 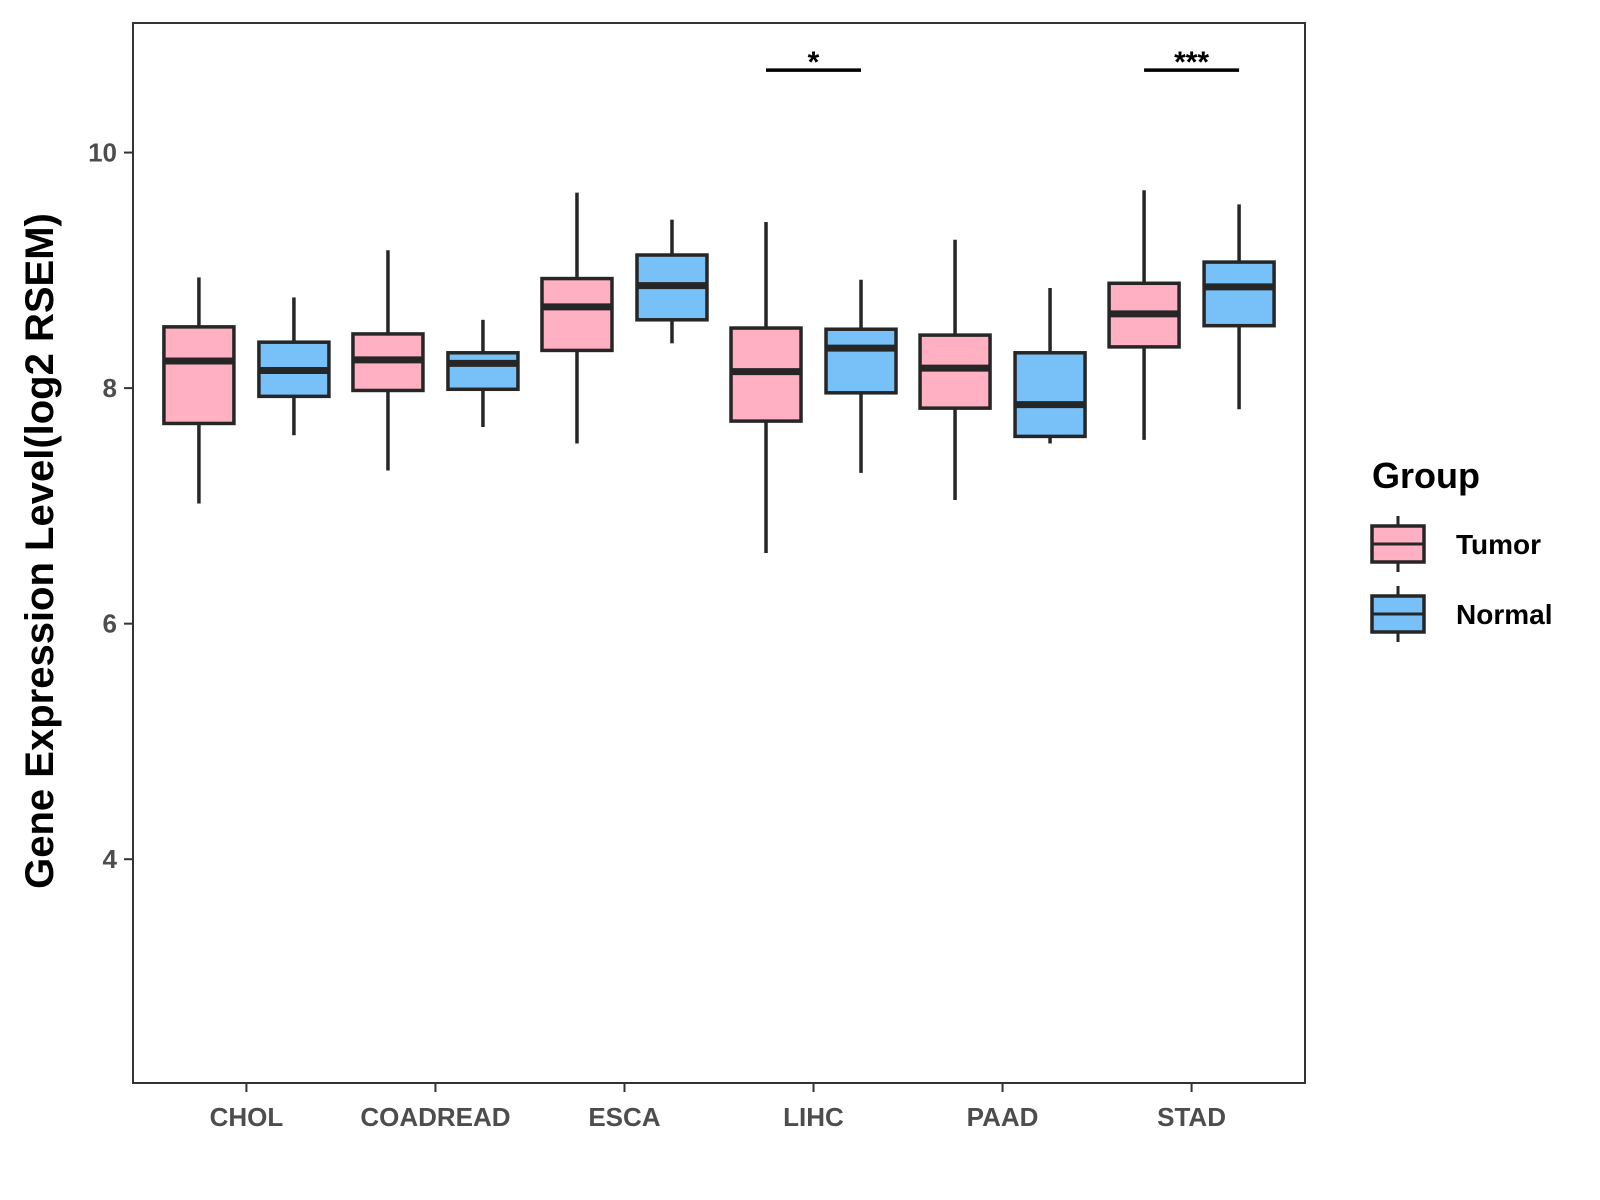 I want to click on significance-annotations: * ***, so click(x=1003, y=62).